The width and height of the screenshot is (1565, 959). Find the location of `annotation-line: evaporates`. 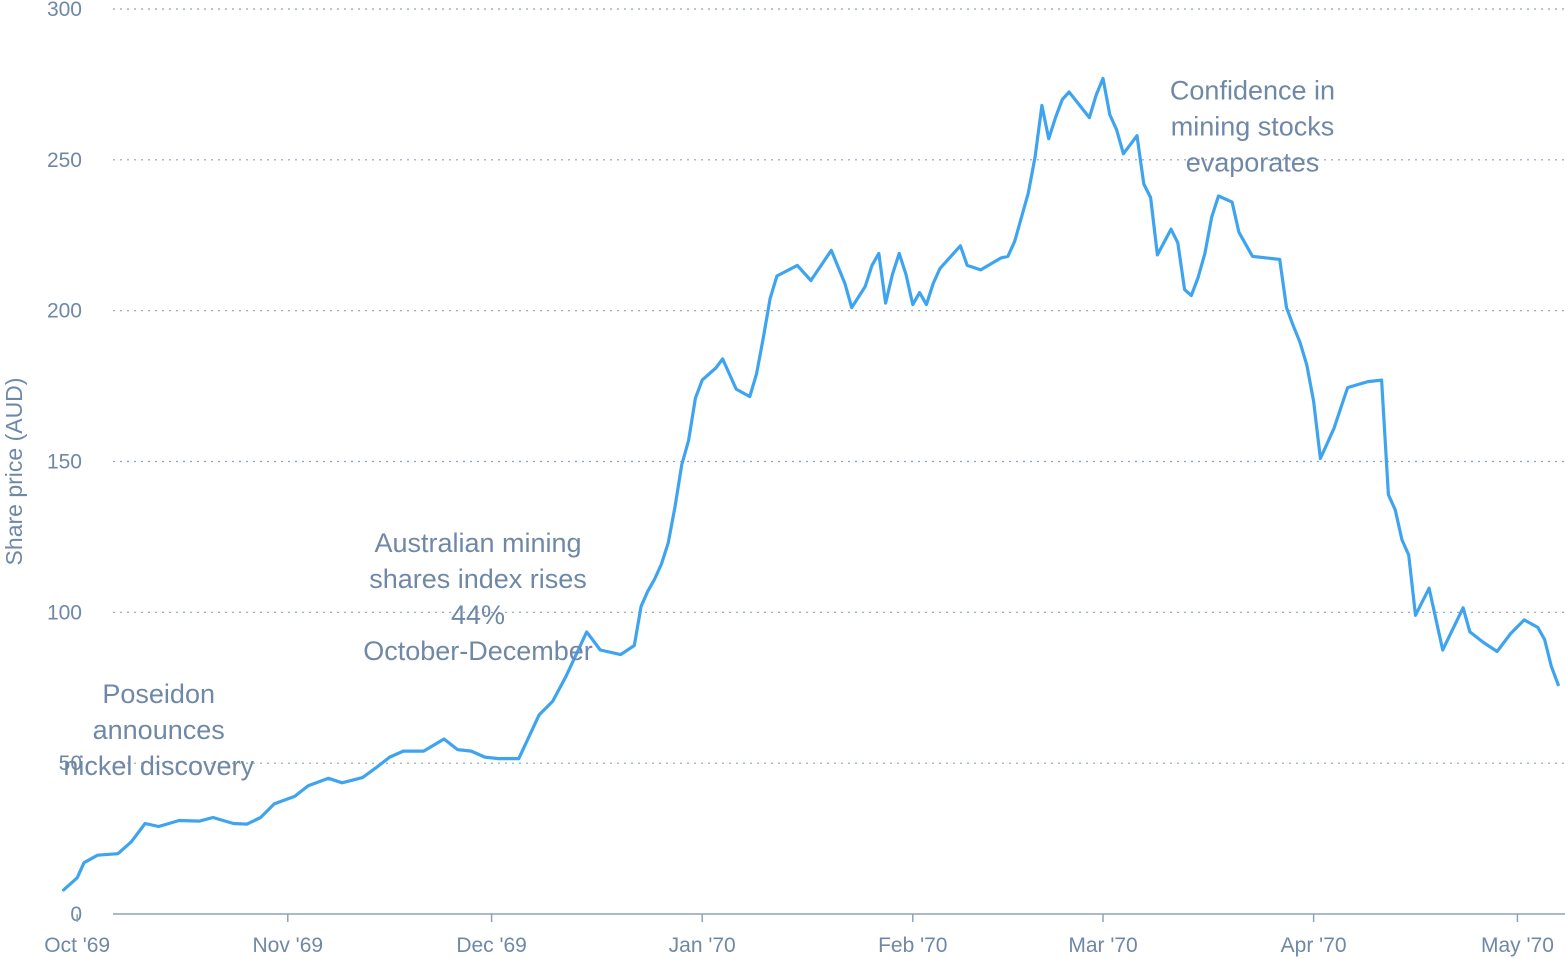

annotation-line: evaporates is located at coordinates (1253, 163).